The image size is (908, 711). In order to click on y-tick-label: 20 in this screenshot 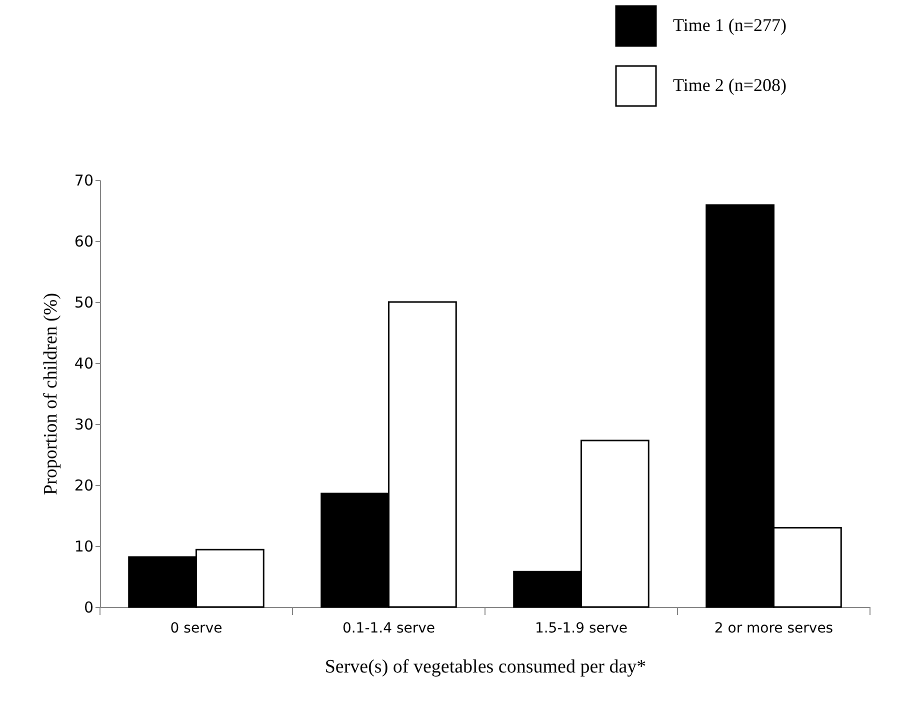, I will do `click(84, 485)`.